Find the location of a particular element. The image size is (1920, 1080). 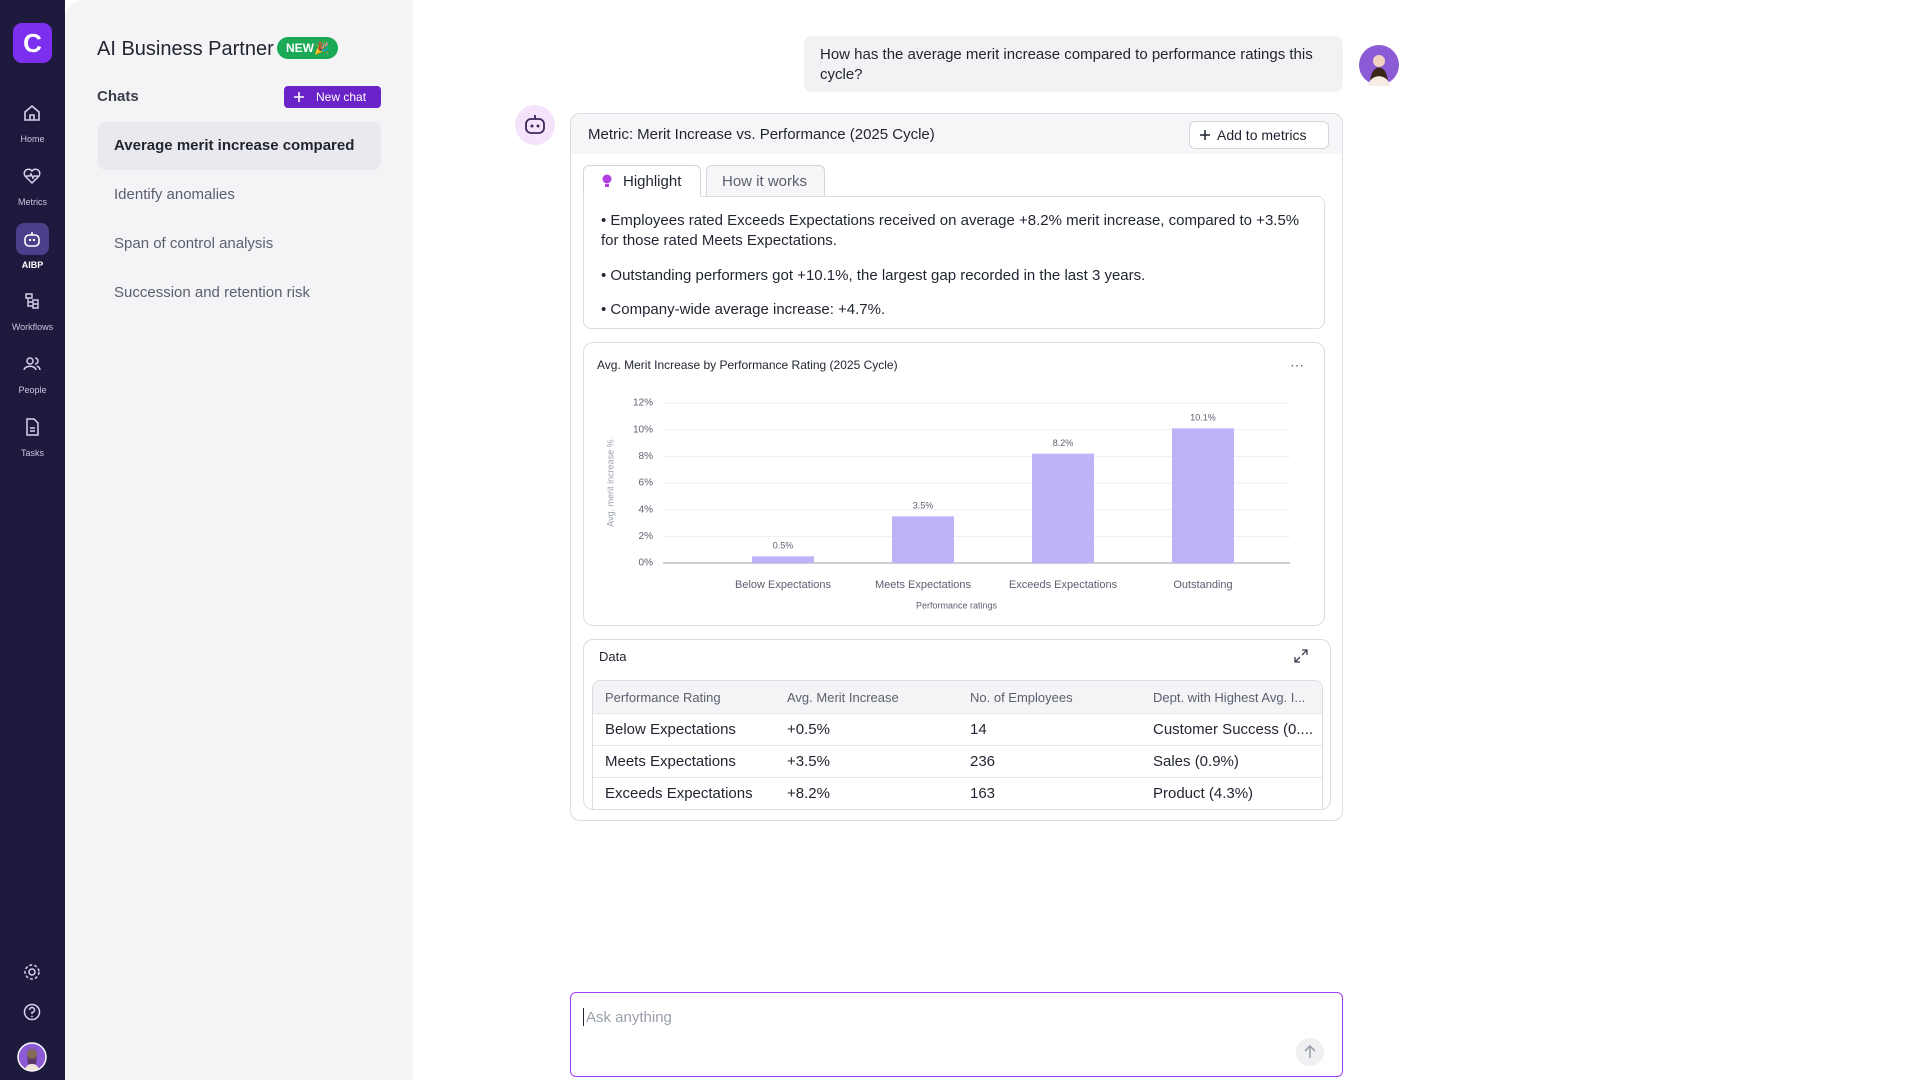

chat-item: Identify anomalies is located at coordinates (174, 194).